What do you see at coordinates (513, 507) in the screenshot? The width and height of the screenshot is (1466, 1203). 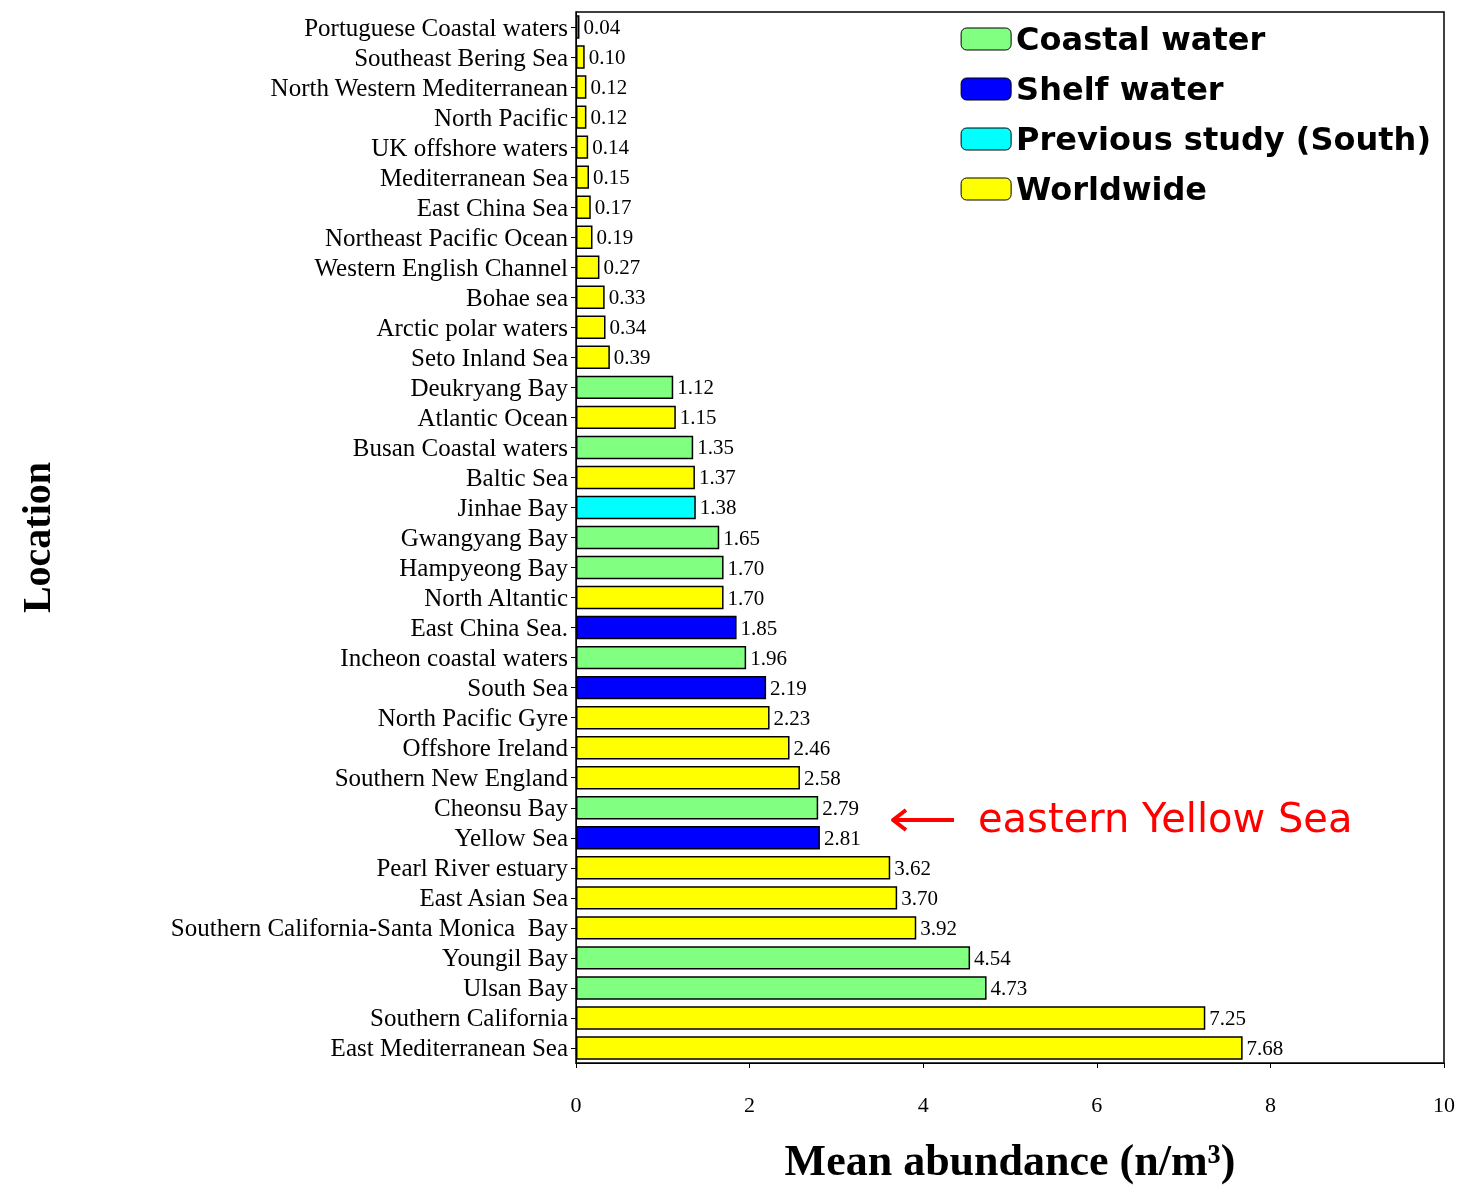 I see `y-tick-label: Jinhae Bay` at bounding box center [513, 507].